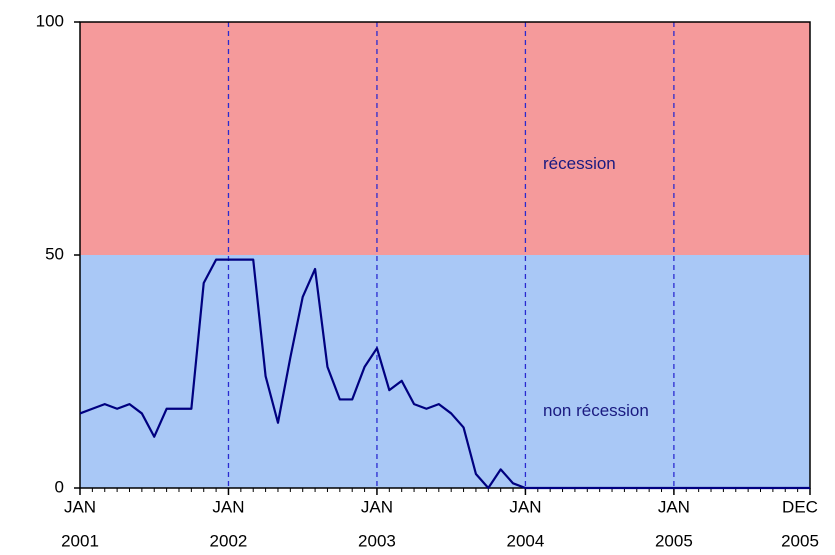 The width and height of the screenshot is (835, 555). Describe the element at coordinates (59, 486) in the screenshot. I see `y-tick-label: 0` at that location.